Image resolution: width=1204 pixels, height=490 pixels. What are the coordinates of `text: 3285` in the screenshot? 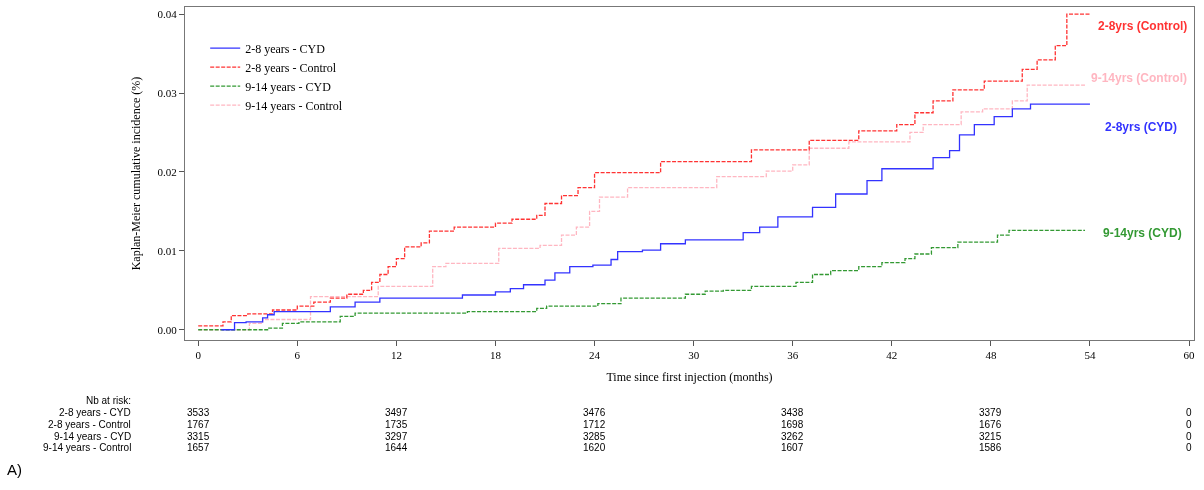 It's located at (594, 436).